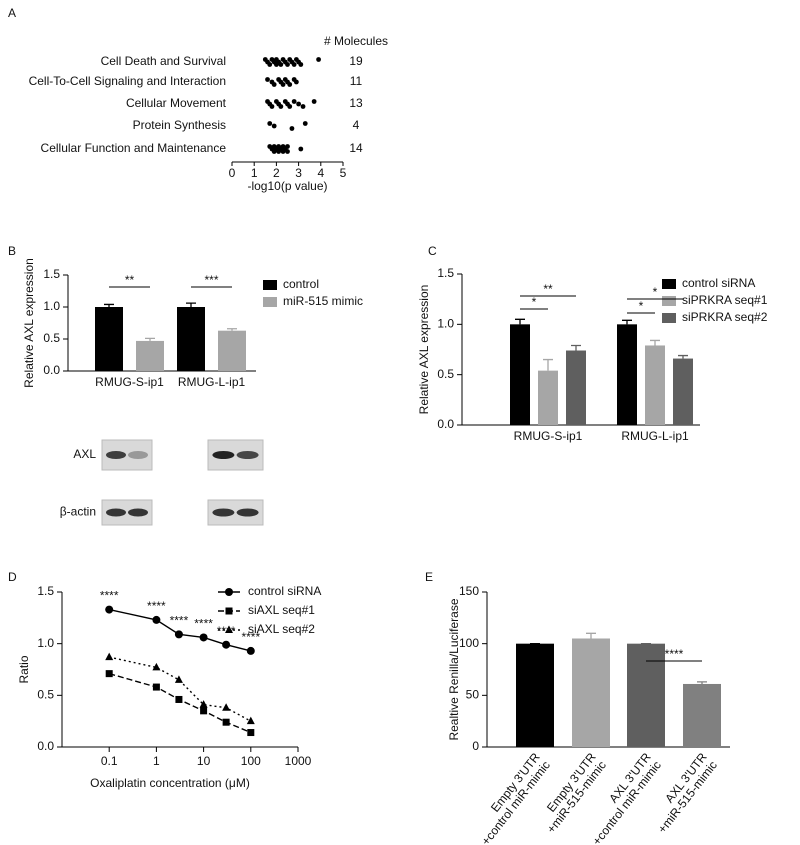 This screenshot has width=800, height=845. I want to click on category-label: Cell Death and Survival, so click(163, 61).